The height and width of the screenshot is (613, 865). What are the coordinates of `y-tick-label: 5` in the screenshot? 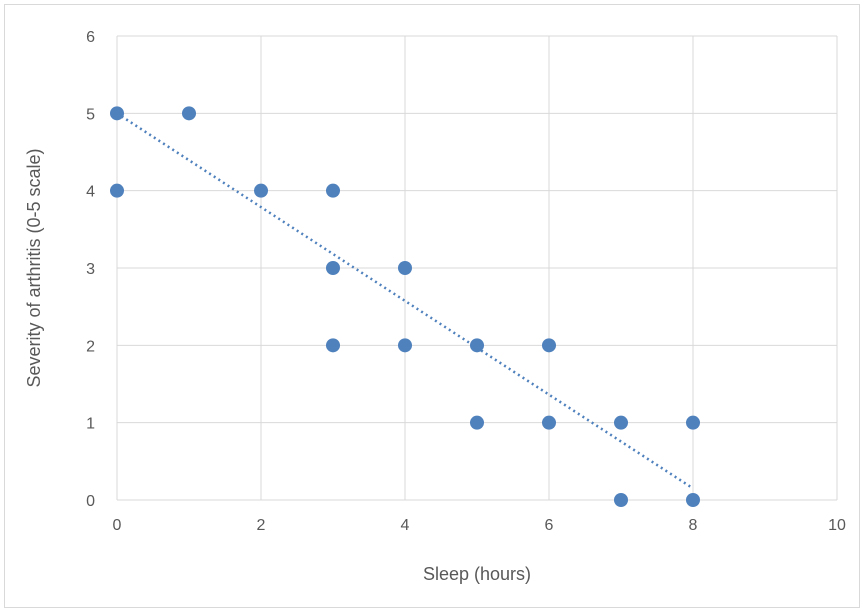 It's located at (90, 114).